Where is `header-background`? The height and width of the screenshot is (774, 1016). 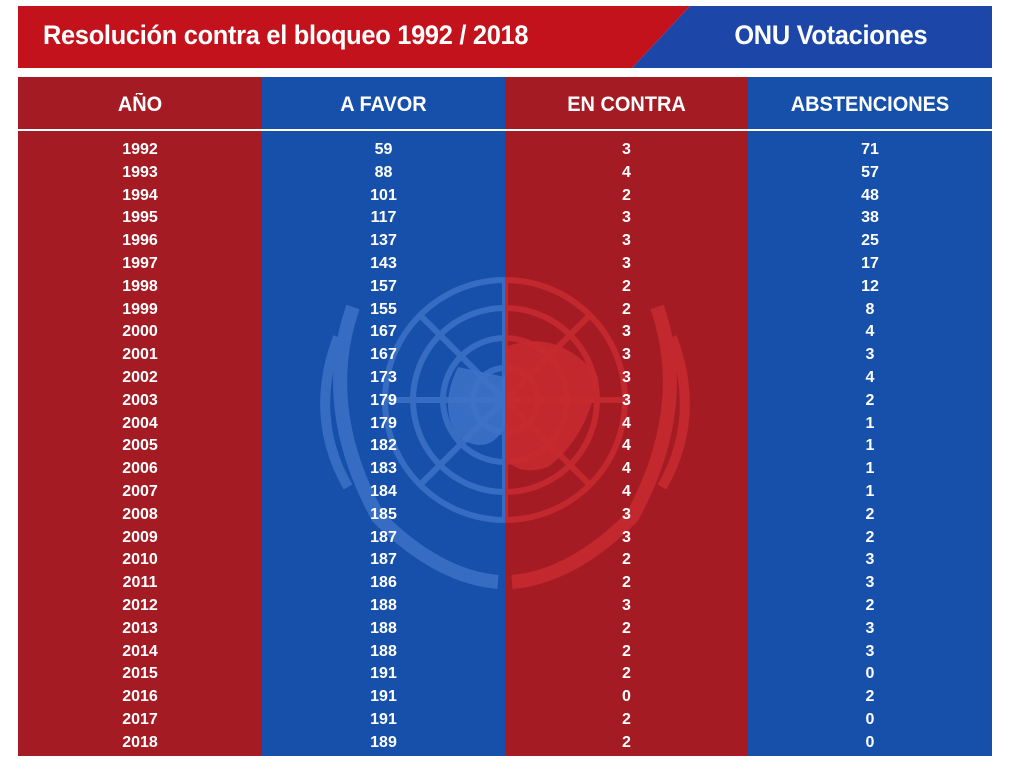
header-background is located at coordinates (505, 37).